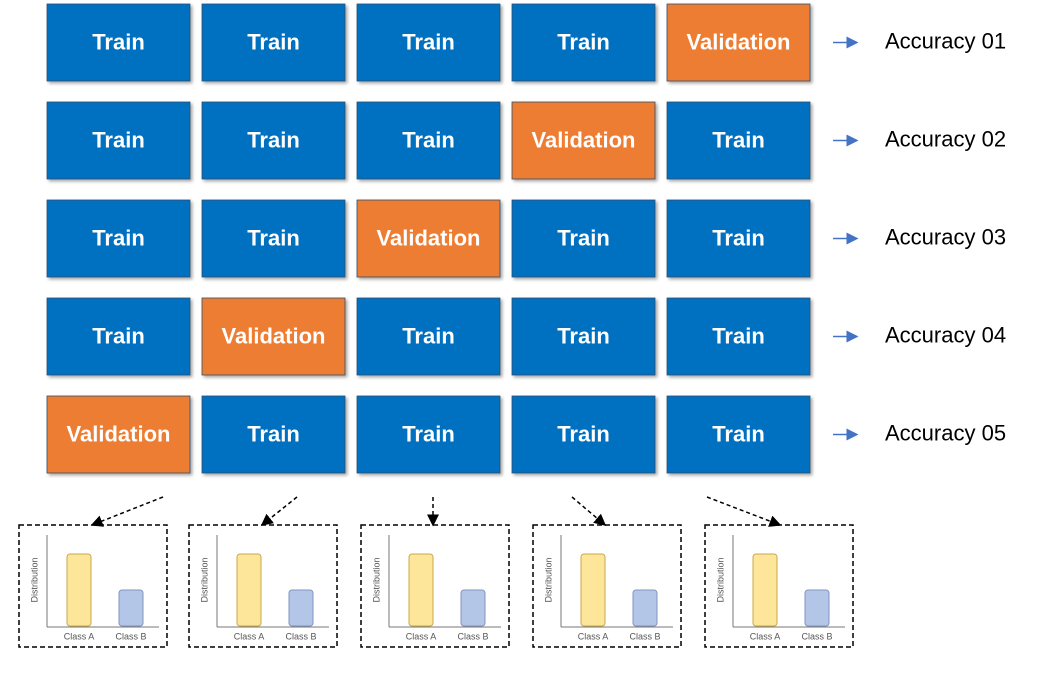  What do you see at coordinates (945, 138) in the screenshot?
I see `accuracy-label: Accuracy 02` at bounding box center [945, 138].